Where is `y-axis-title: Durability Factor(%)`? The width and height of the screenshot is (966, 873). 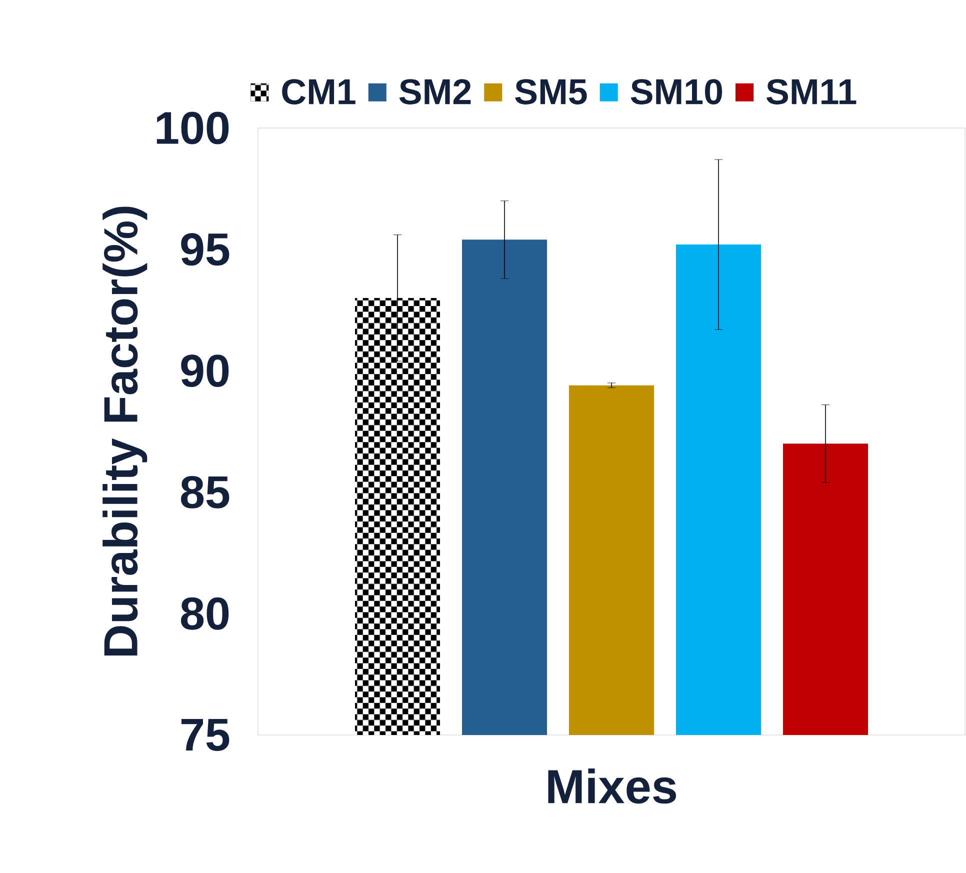 y-axis-title: Durability Factor(%) is located at coordinates (125, 431).